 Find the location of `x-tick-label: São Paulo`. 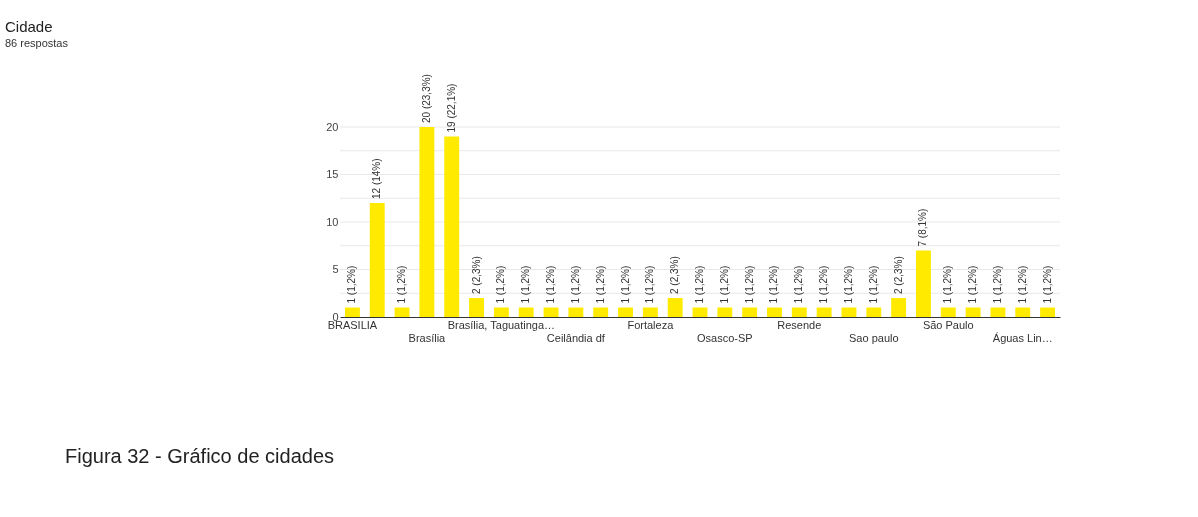

x-tick-label: São Paulo is located at coordinates (948, 324).